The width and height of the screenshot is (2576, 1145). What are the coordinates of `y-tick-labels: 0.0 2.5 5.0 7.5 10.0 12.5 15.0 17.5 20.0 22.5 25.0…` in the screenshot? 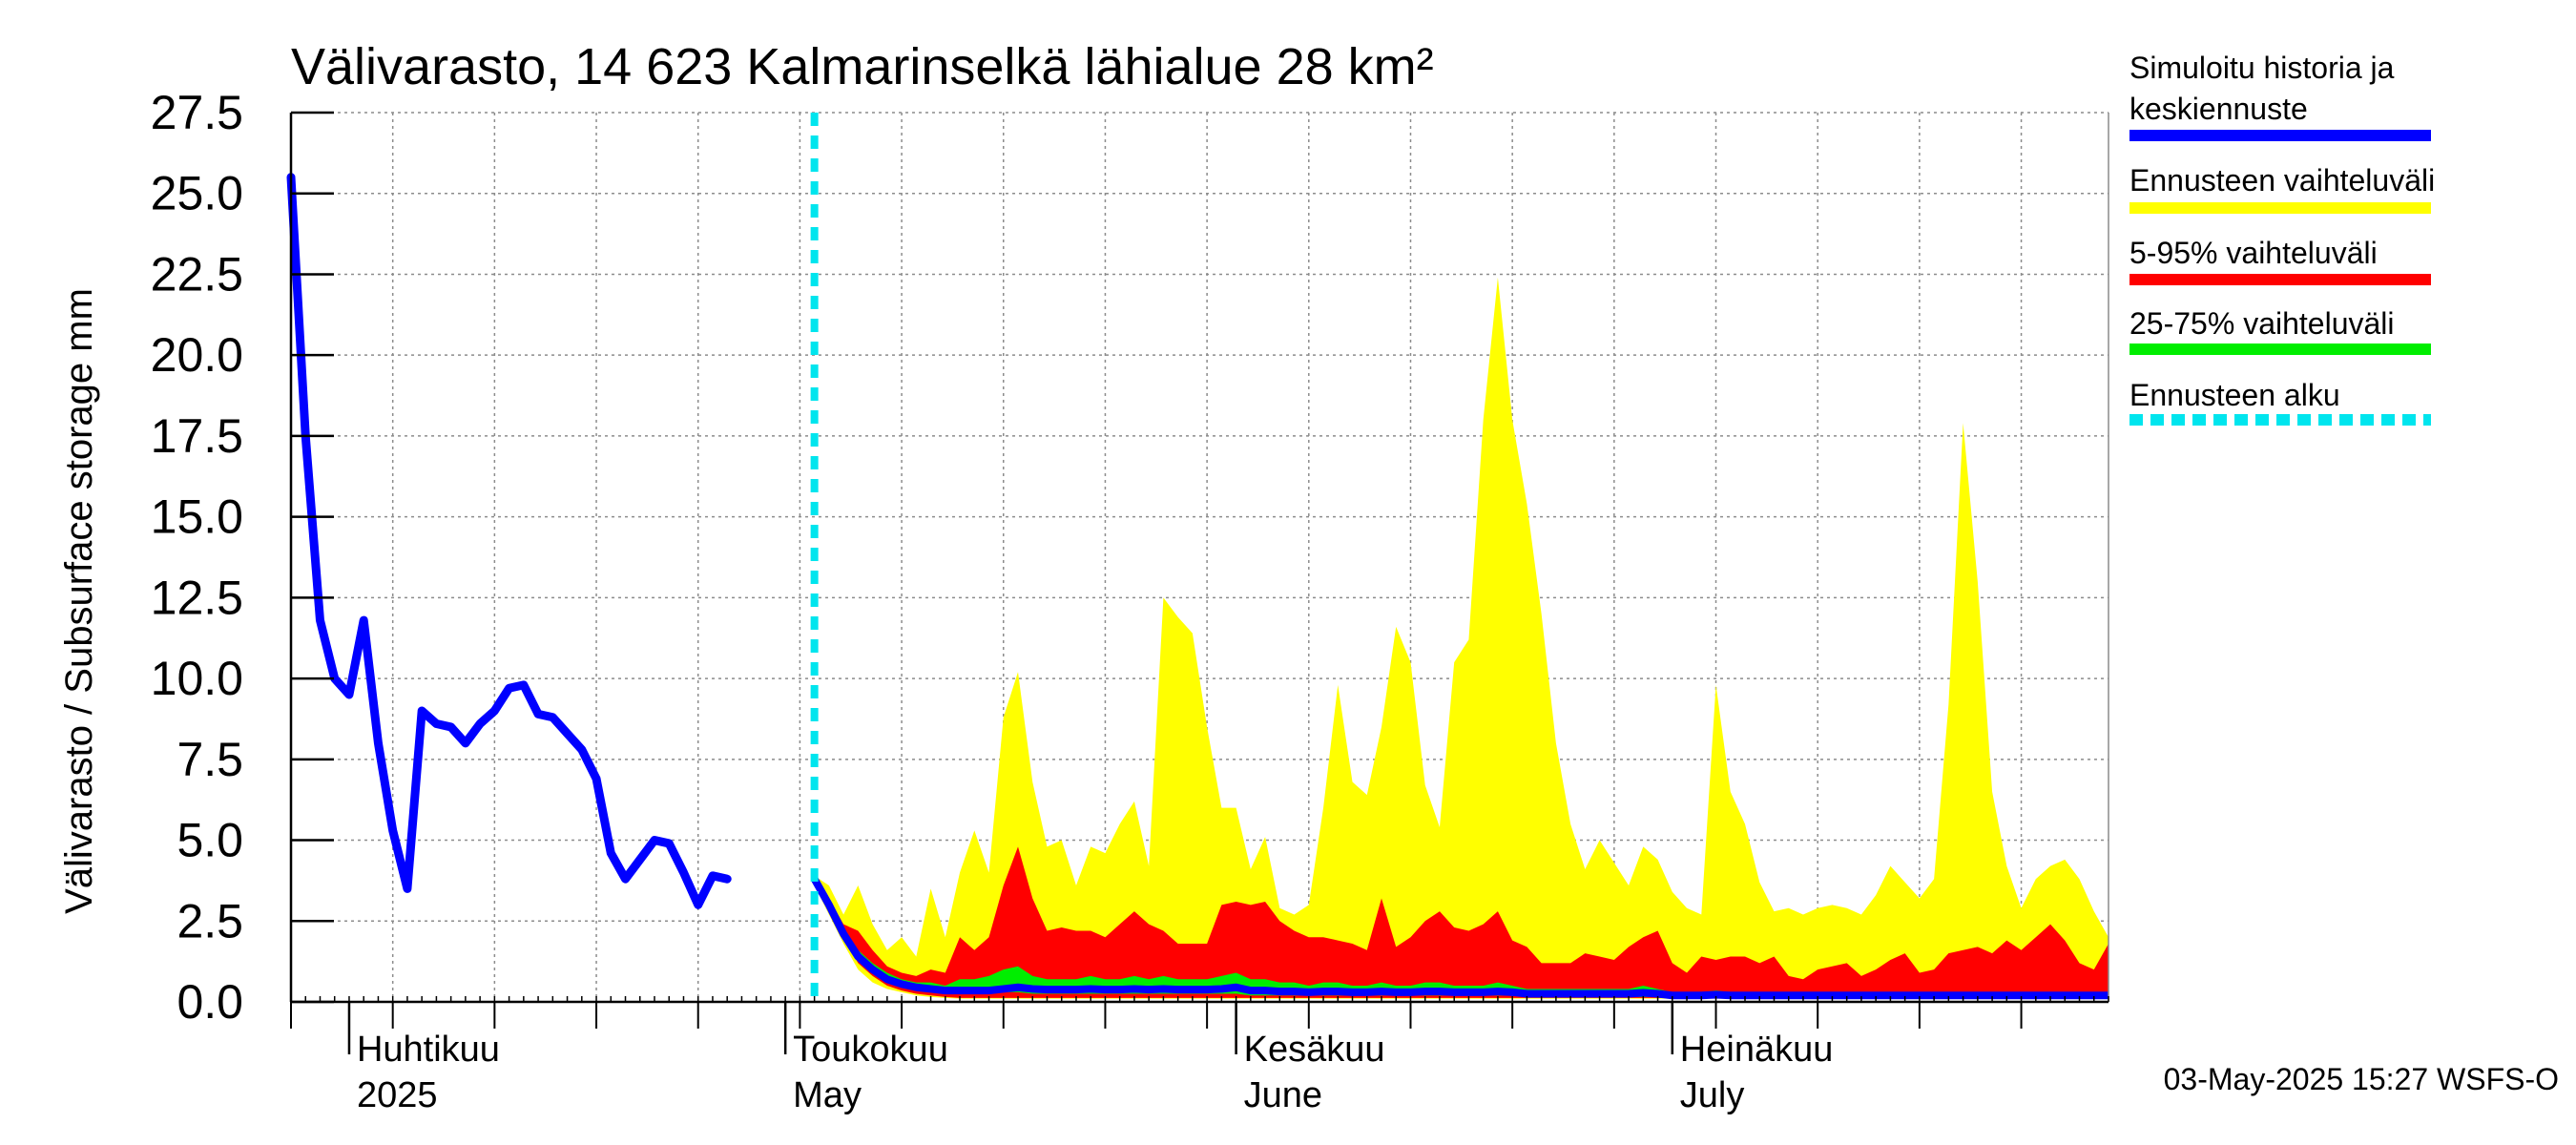 It's located at (197, 557).